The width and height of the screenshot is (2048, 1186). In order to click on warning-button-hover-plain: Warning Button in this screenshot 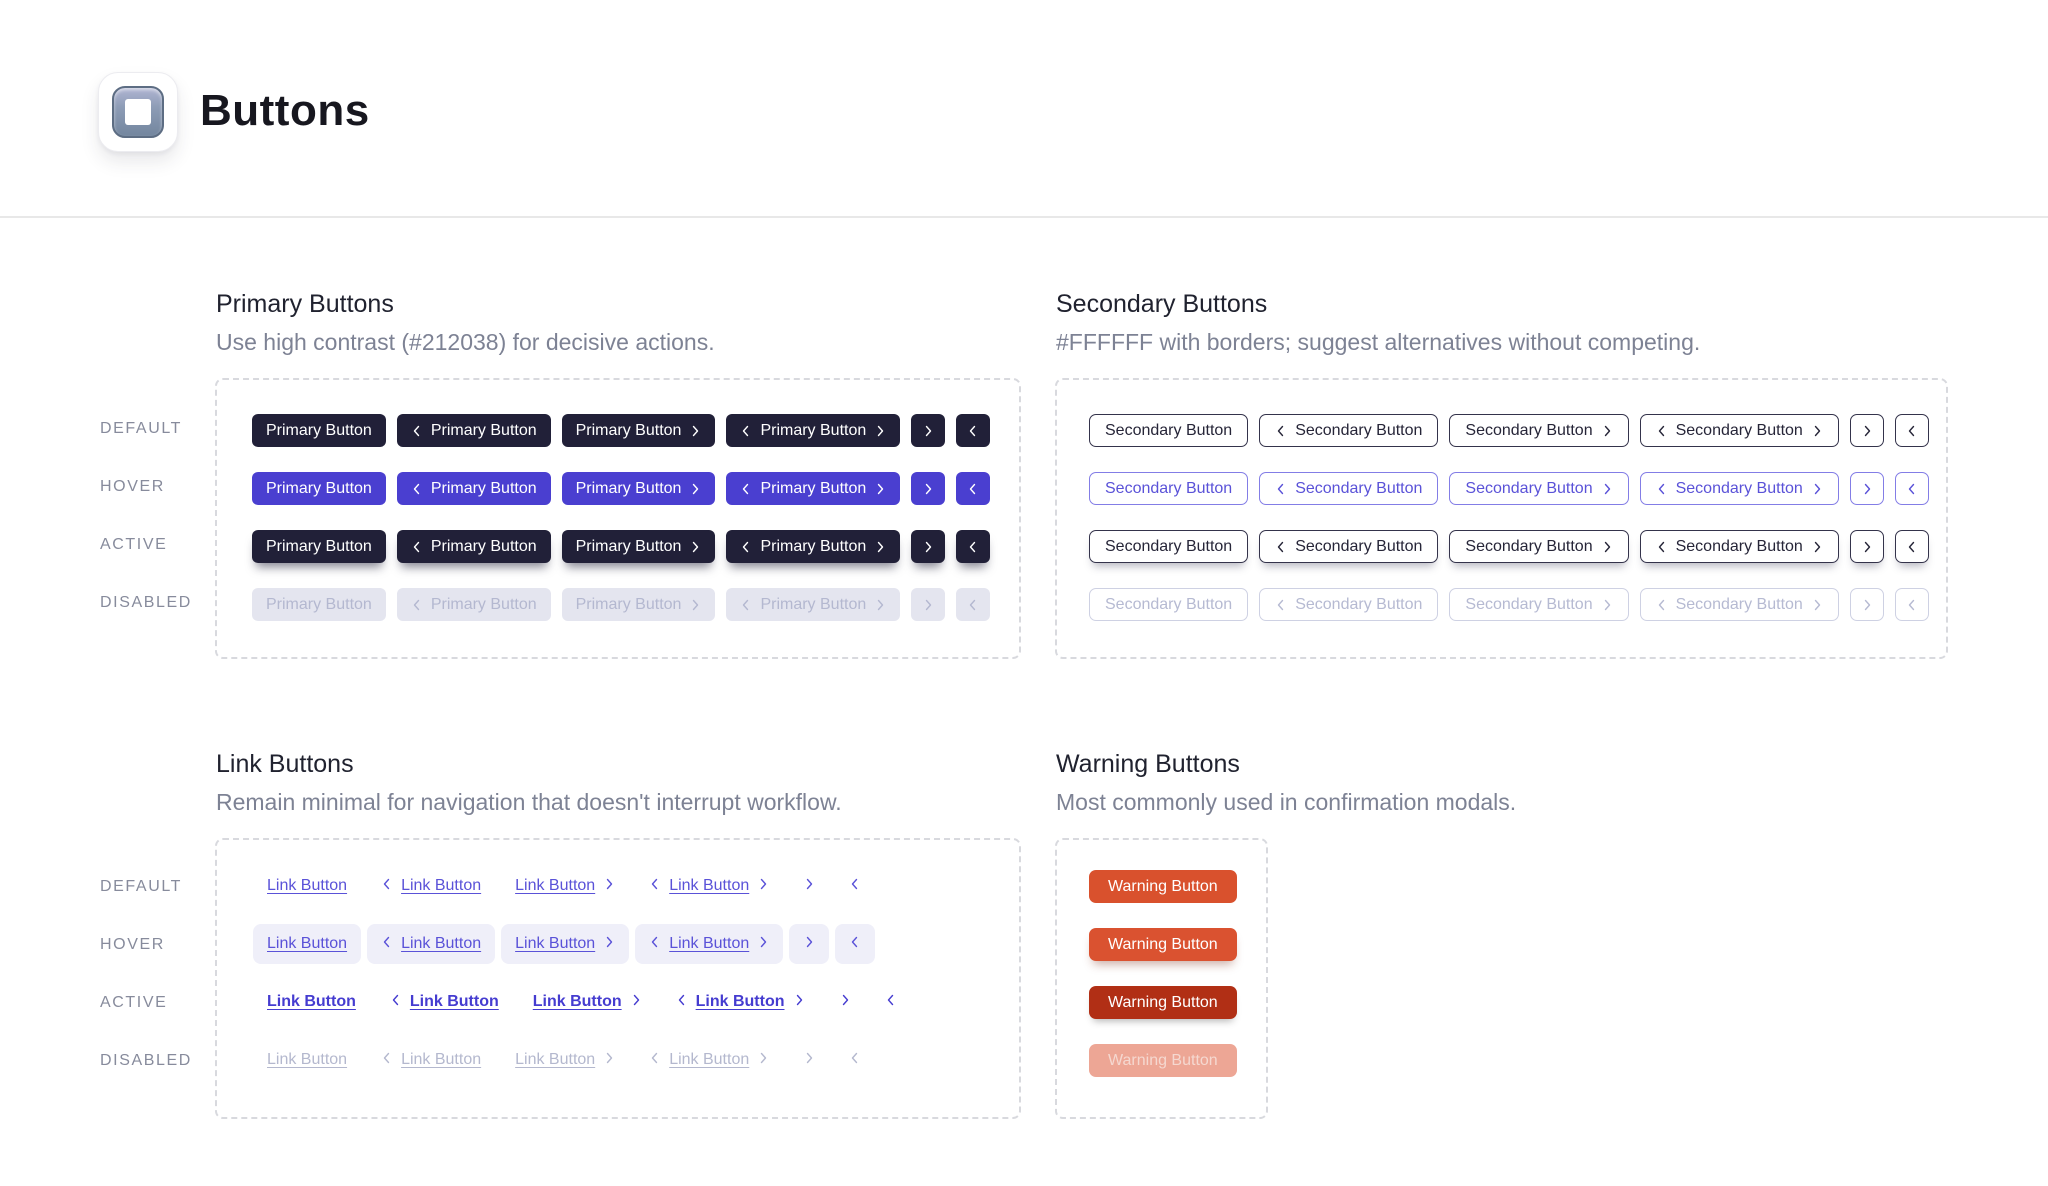, I will do `click(1163, 944)`.